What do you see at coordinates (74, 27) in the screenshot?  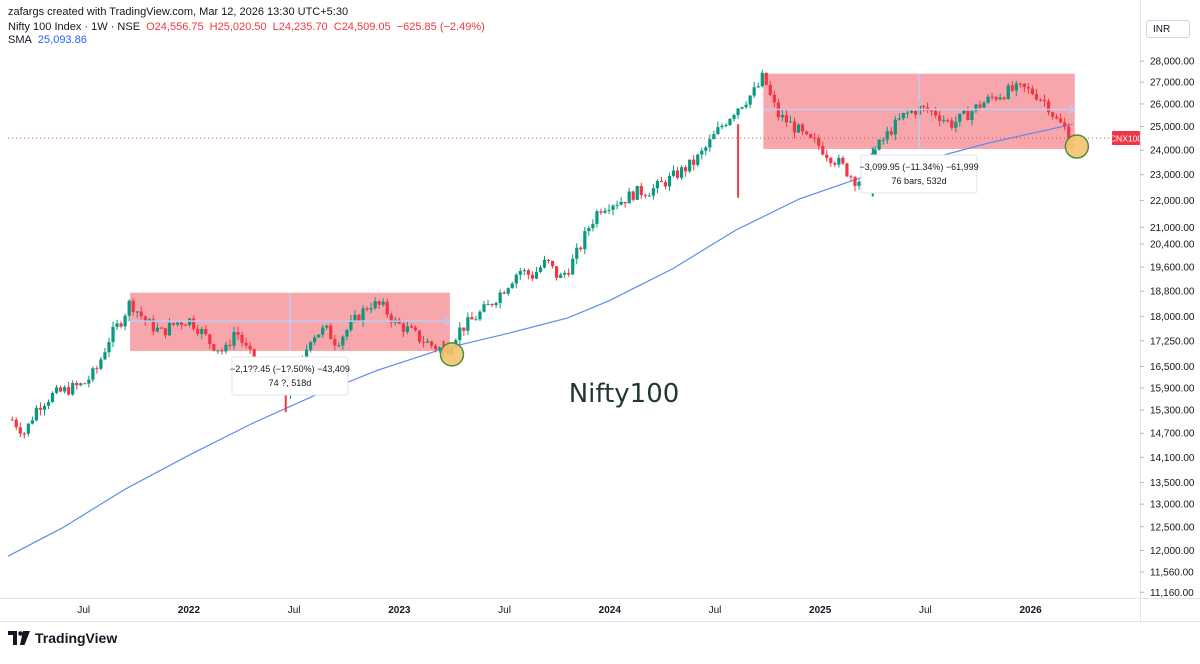 I see `symbol-label: Nifty 100 Index · 1W · NSE` at bounding box center [74, 27].